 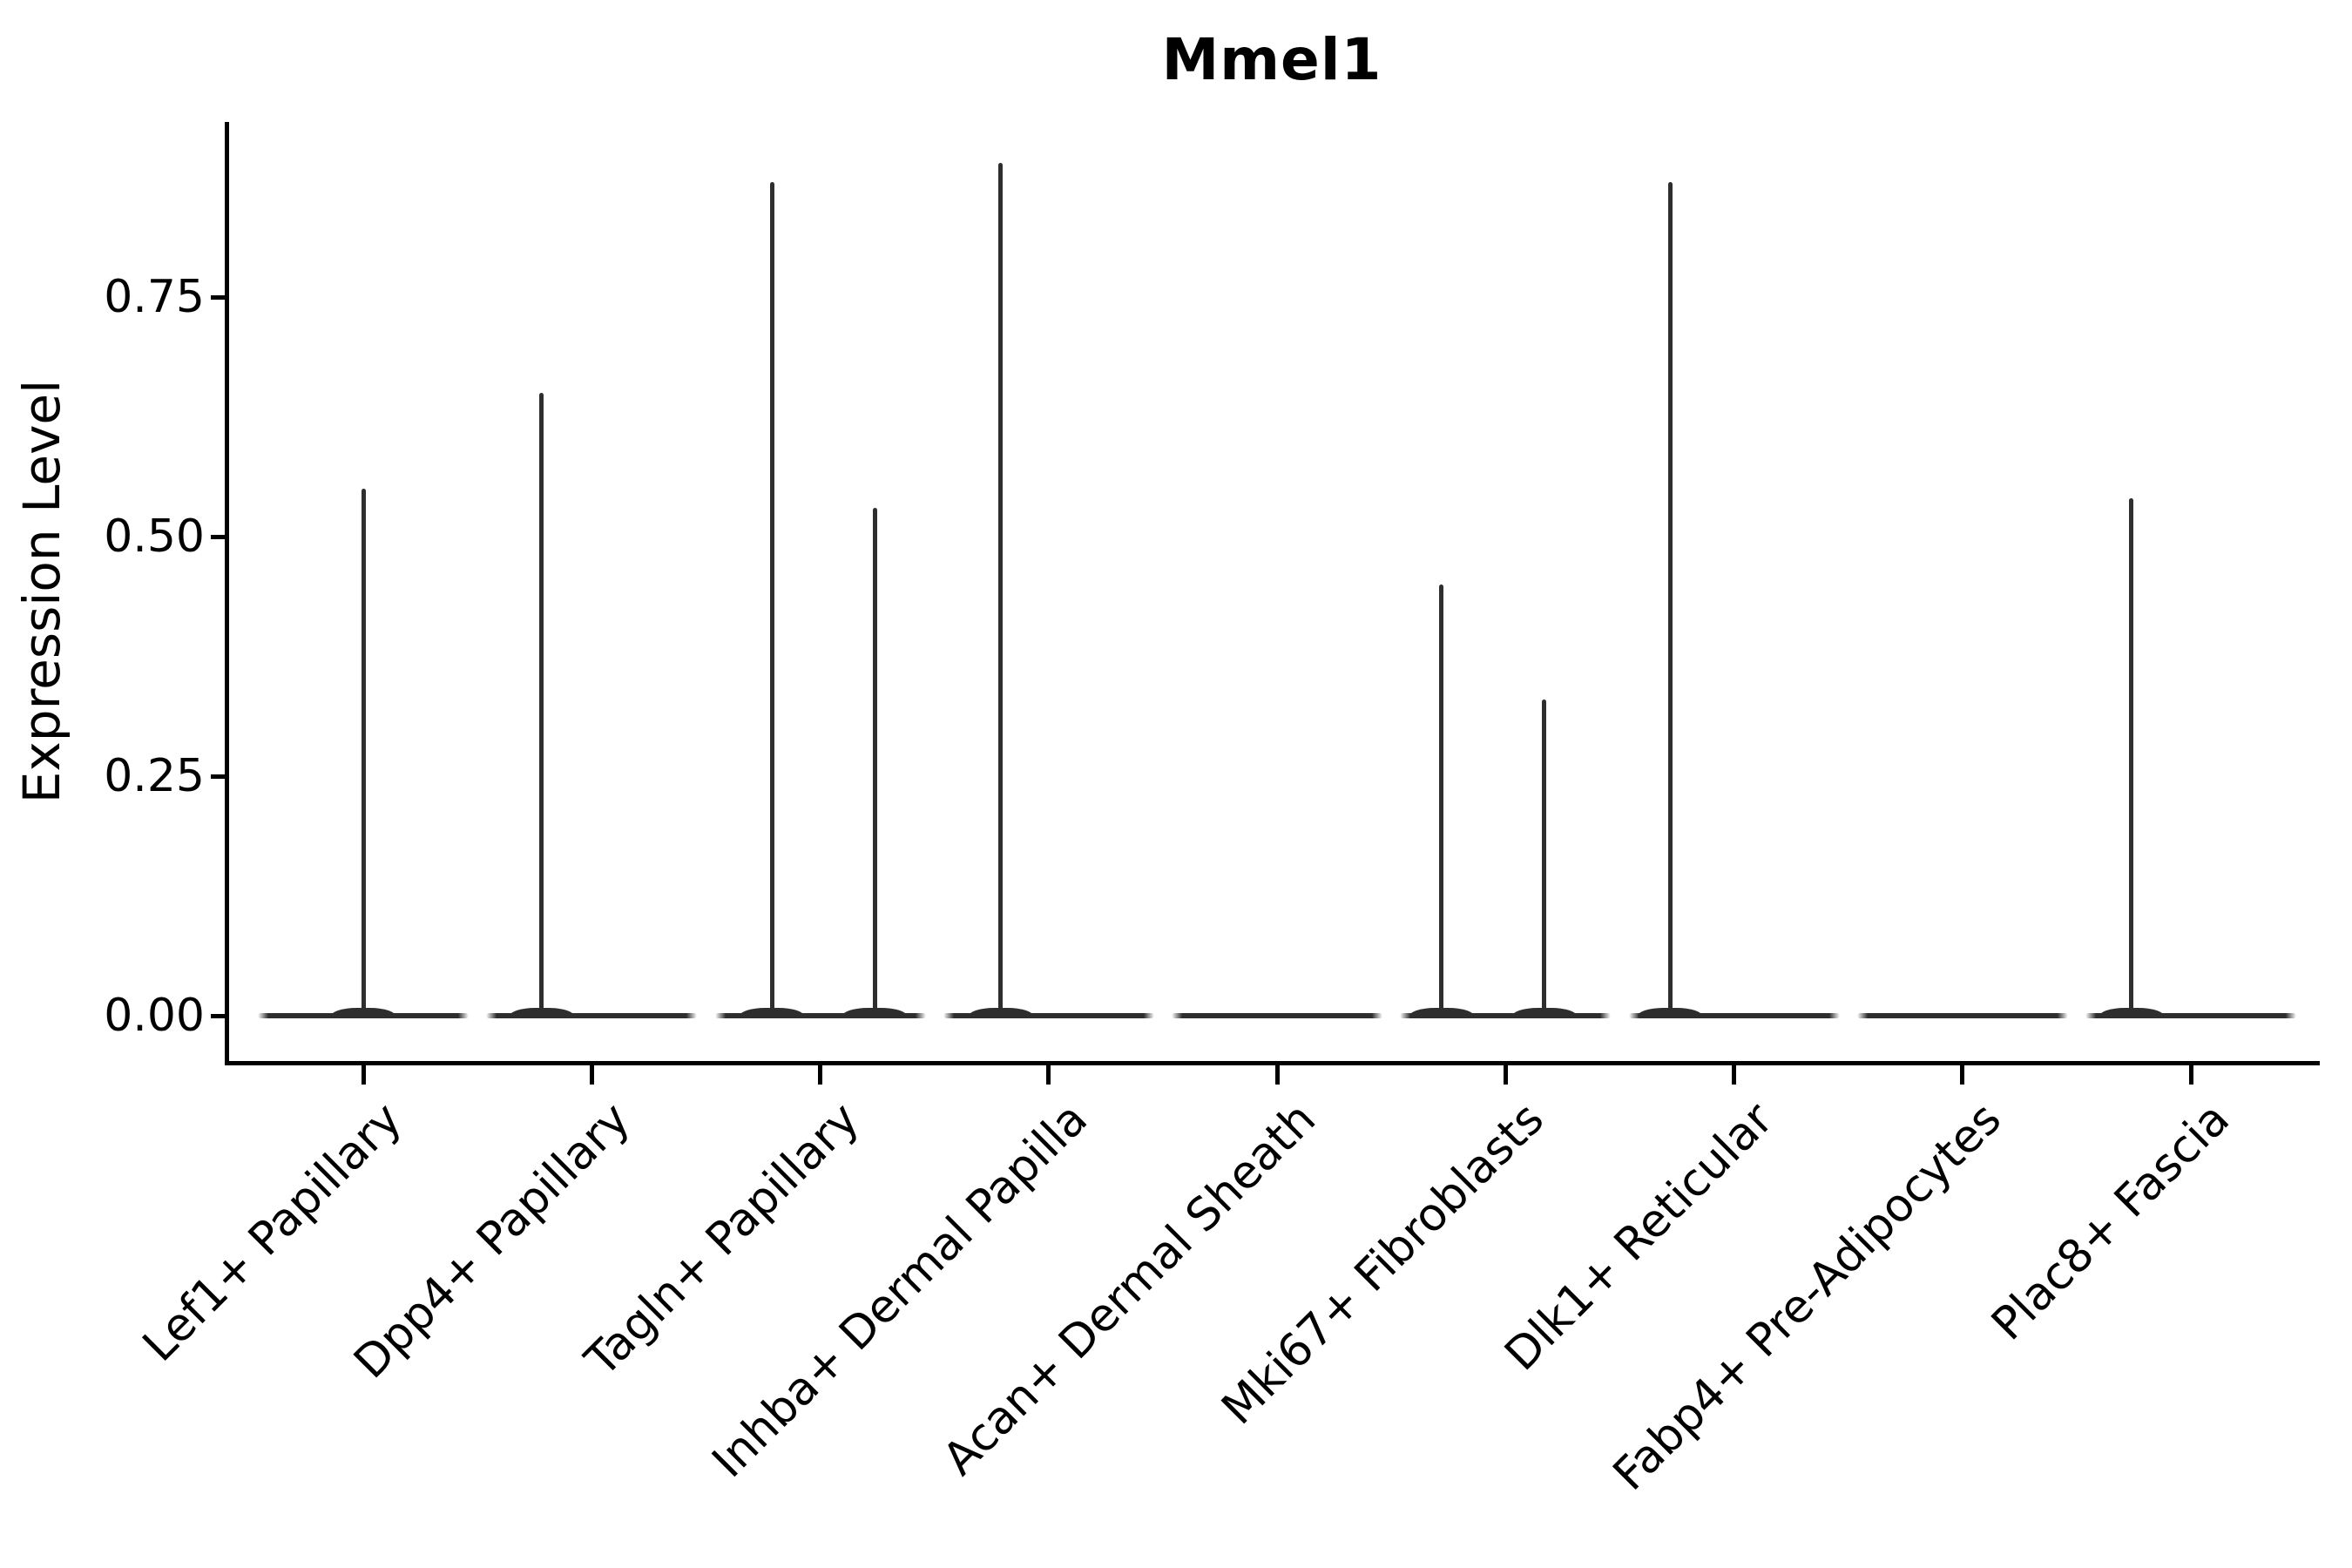 What do you see at coordinates (900, 1290) in the screenshot?
I see `x-tick-label: Inhba+ Dermal Papilla` at bounding box center [900, 1290].